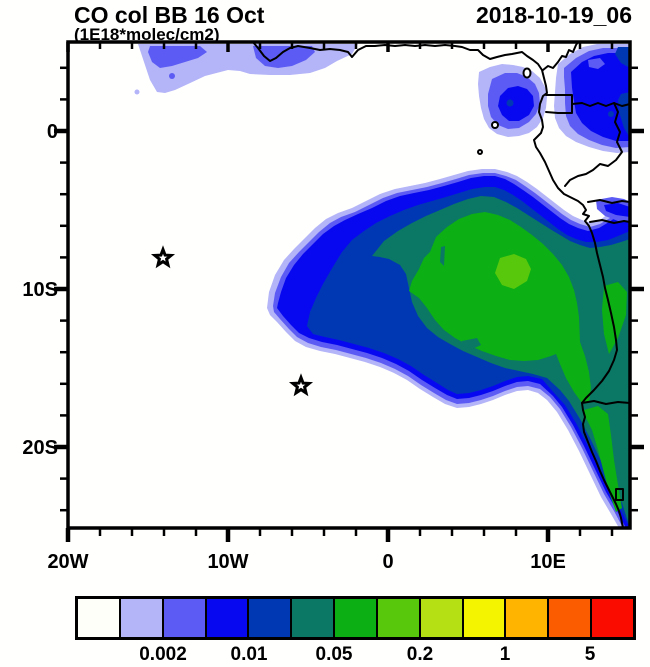 This screenshot has height=667, width=650. What do you see at coordinates (619, 494) in the screenshot?
I see `border-walvis-bay` at bounding box center [619, 494].